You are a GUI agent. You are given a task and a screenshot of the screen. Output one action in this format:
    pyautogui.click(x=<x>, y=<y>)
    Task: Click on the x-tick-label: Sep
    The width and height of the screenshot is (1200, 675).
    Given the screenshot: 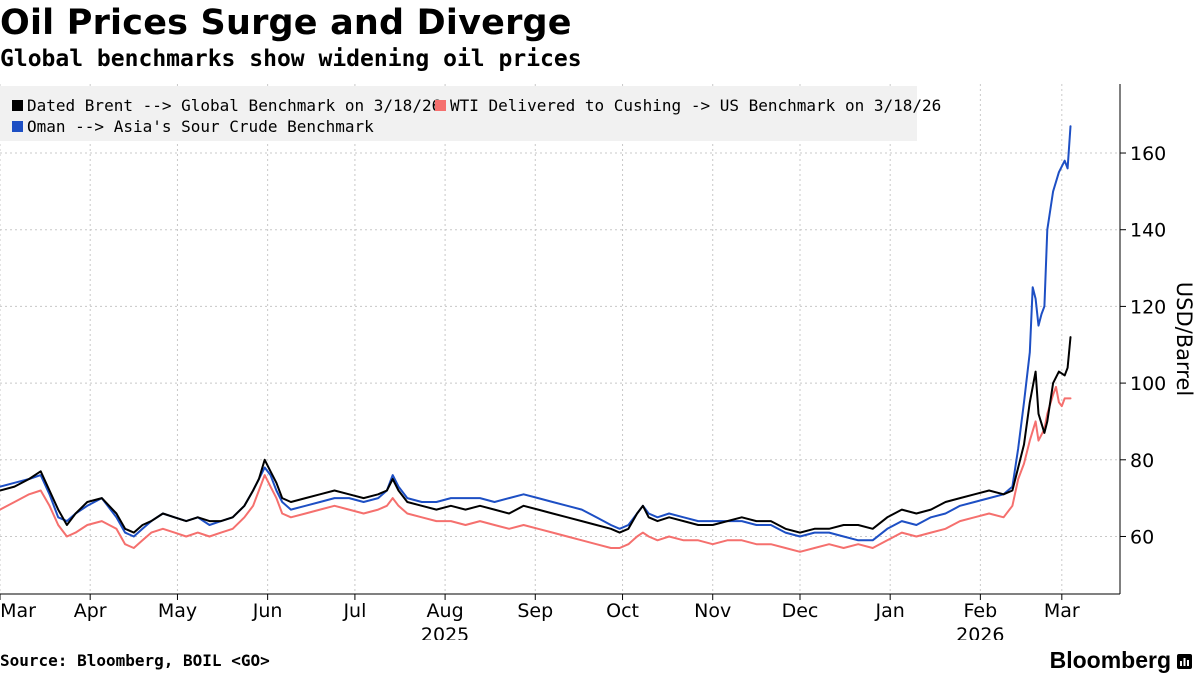 What is the action you would take?
    pyautogui.click(x=535, y=611)
    